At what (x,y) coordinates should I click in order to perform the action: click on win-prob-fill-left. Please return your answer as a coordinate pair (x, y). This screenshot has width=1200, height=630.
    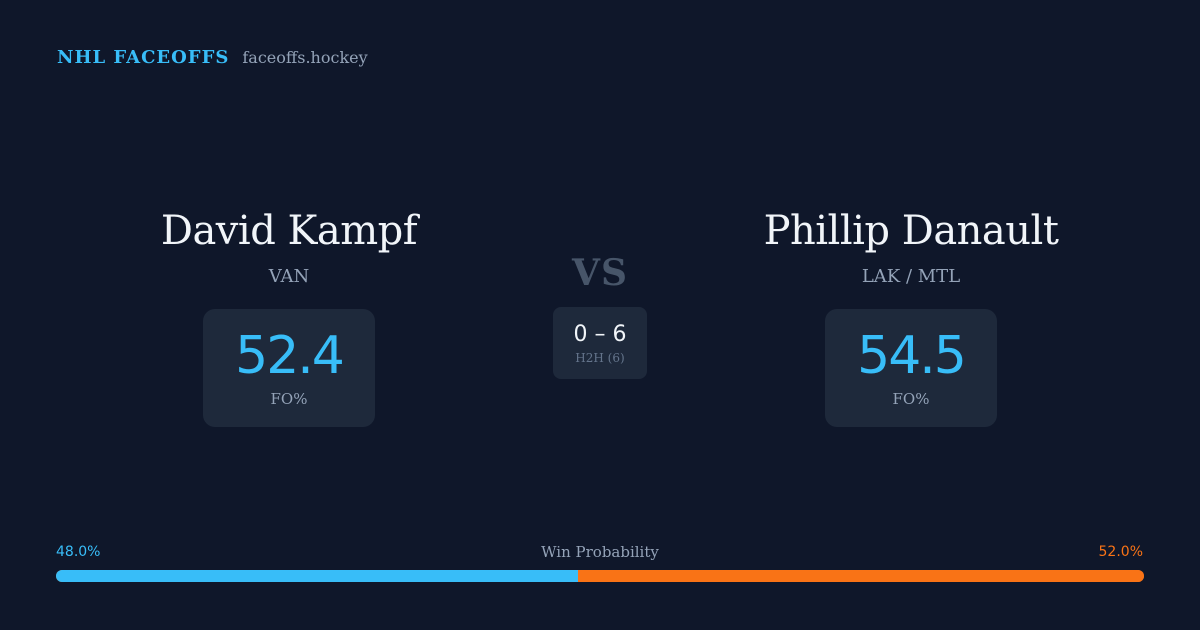
    Looking at the image, I should click on (317, 576).